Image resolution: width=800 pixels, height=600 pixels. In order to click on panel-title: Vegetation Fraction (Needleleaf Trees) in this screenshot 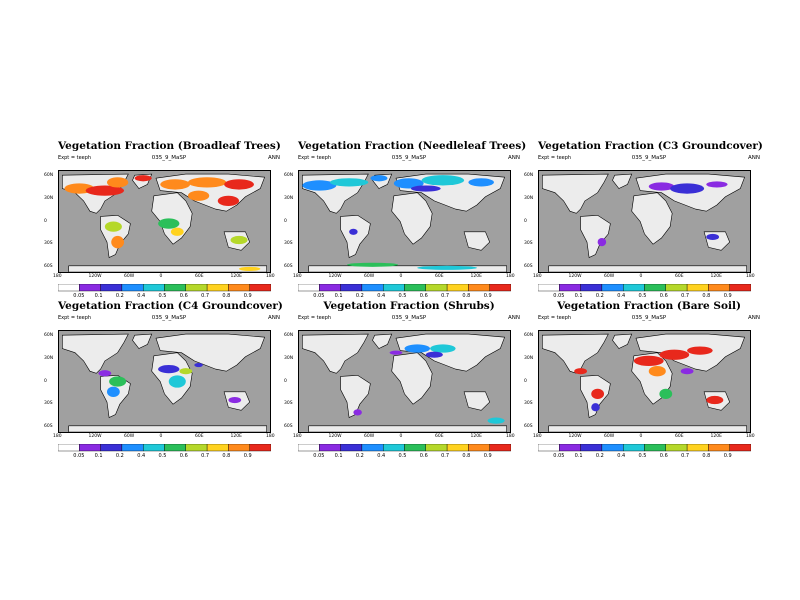, I will do `click(412, 146)`.